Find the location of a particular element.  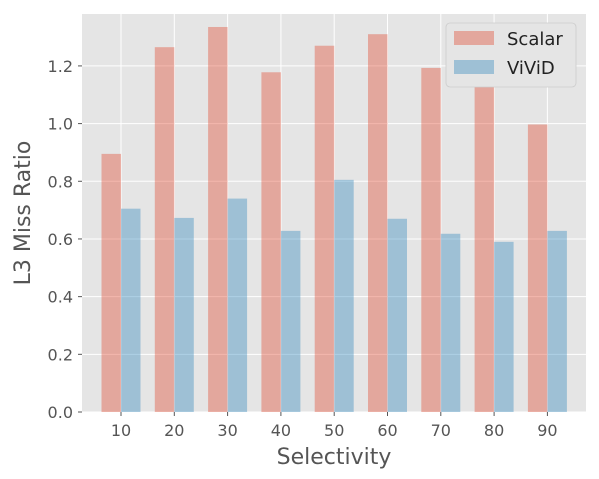

legend-label-scalar: Scalar is located at coordinates (535, 39).